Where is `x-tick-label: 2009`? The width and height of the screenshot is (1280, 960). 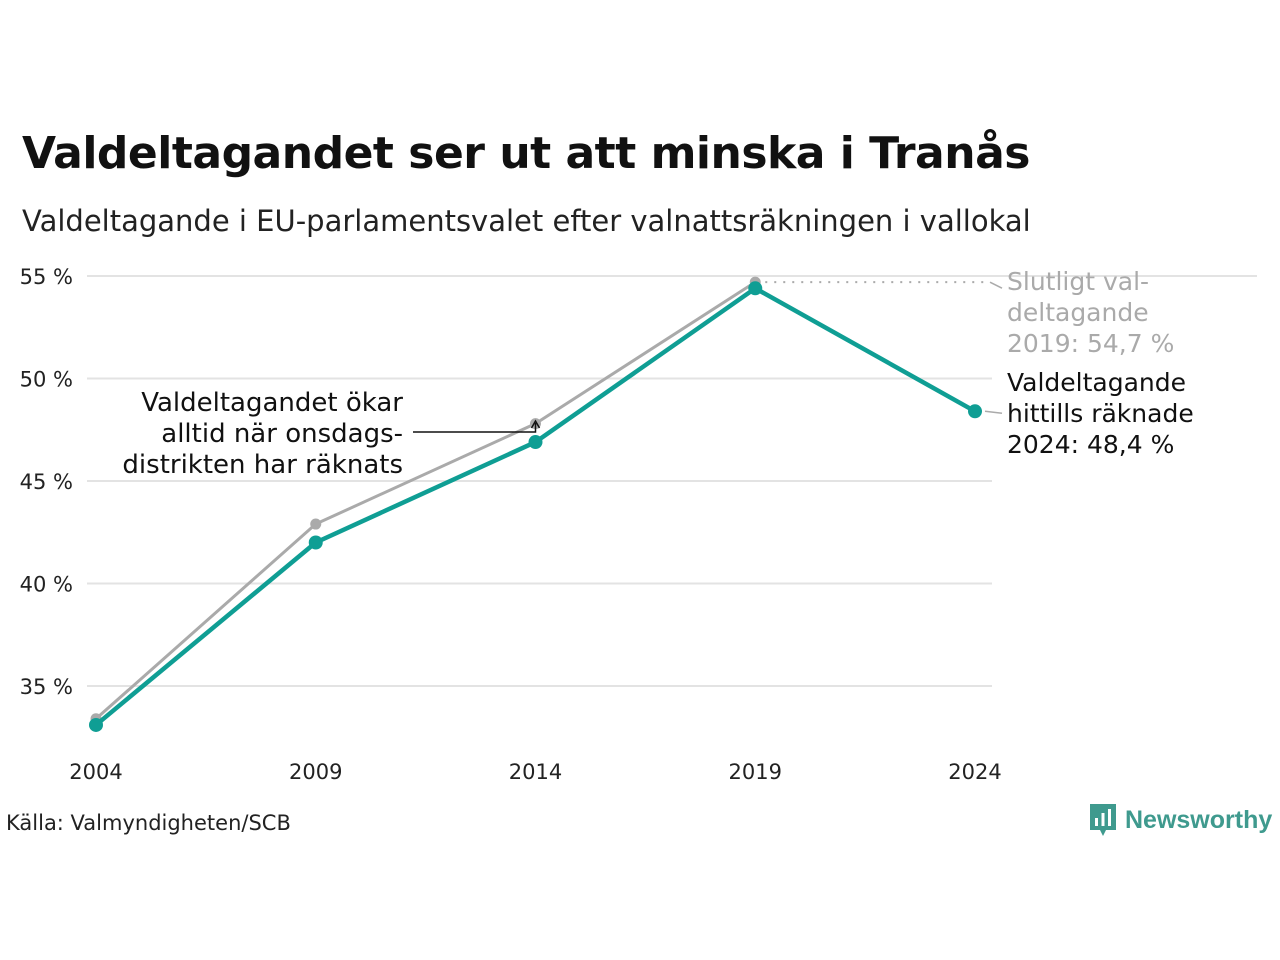 x-tick-label: 2009 is located at coordinates (315, 772).